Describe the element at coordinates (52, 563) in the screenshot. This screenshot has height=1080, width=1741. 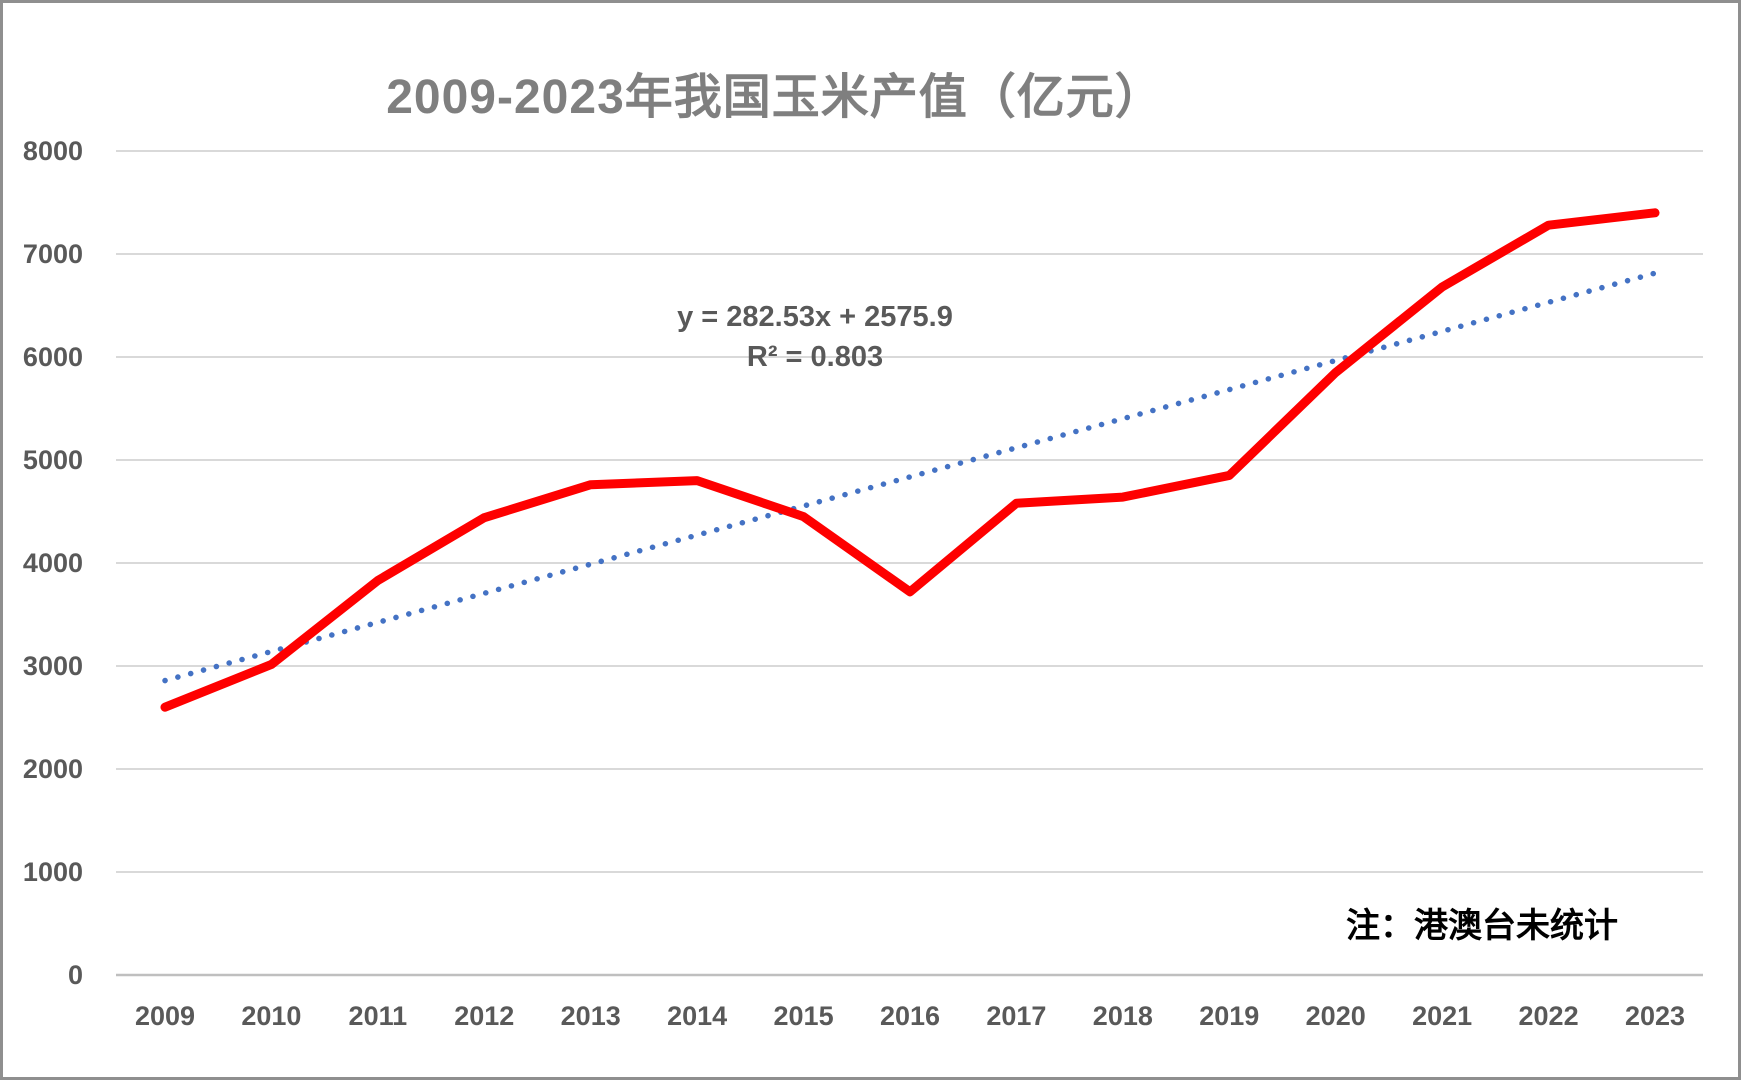
I see `y-axis-tick-label: 4000` at that location.